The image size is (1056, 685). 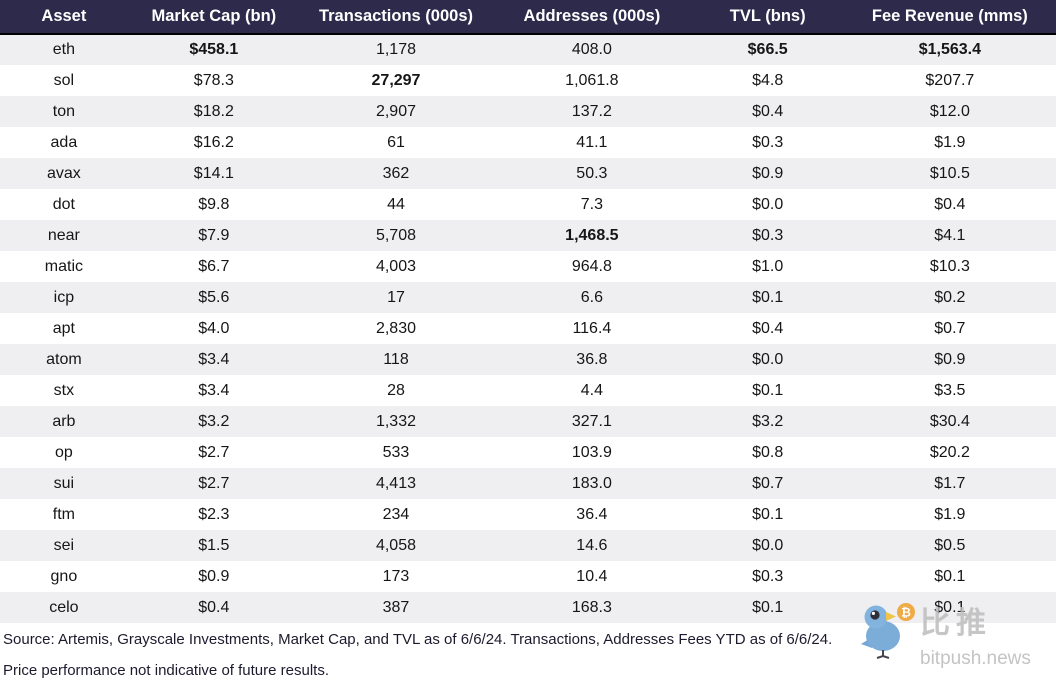 What do you see at coordinates (63, 514) in the screenshot?
I see `cell-asset: ftm` at bounding box center [63, 514].